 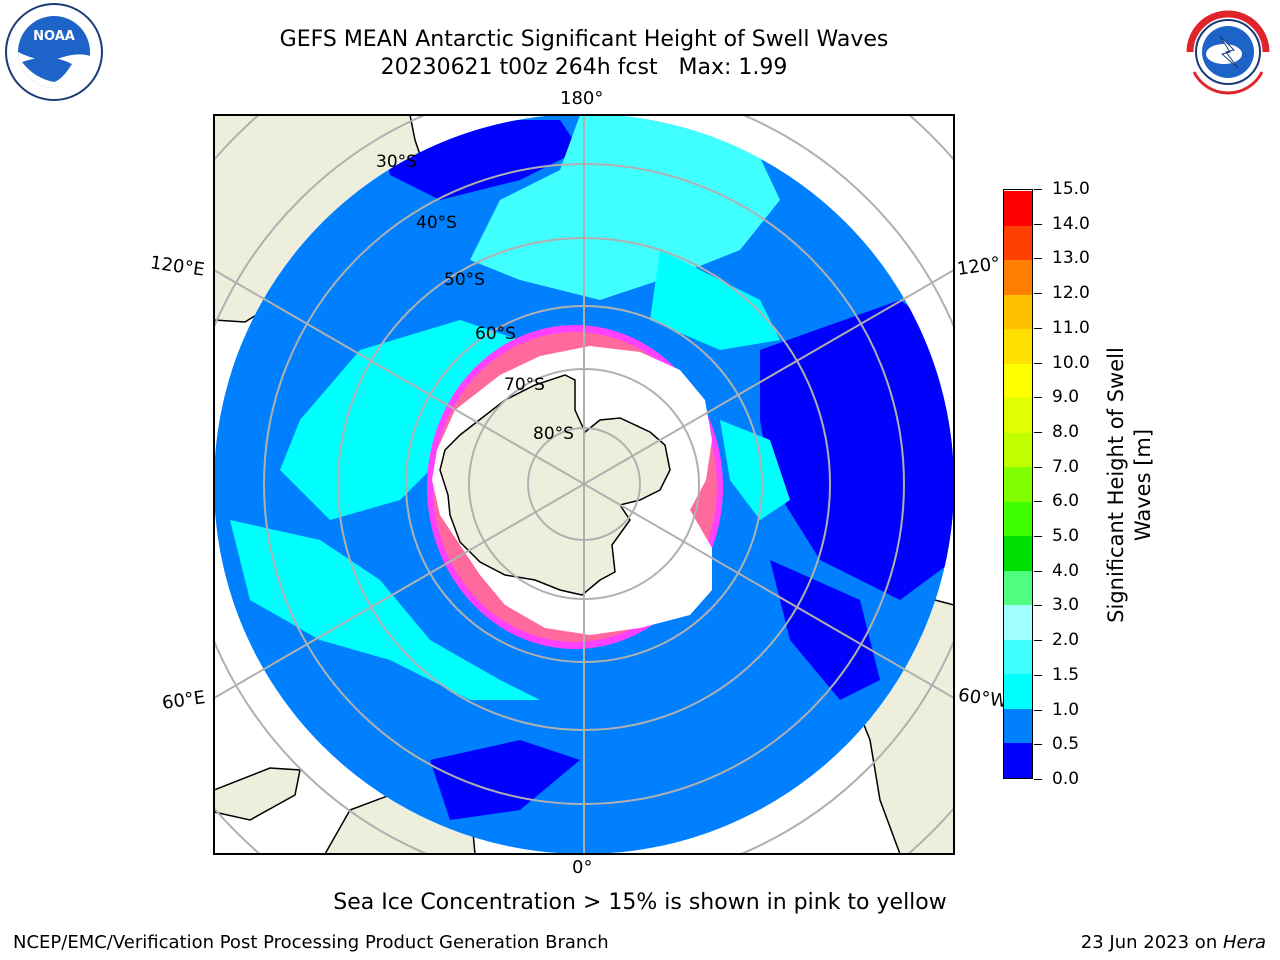 I want to click on colorbar-tick-label: 15.0, so click(x=1071, y=189).